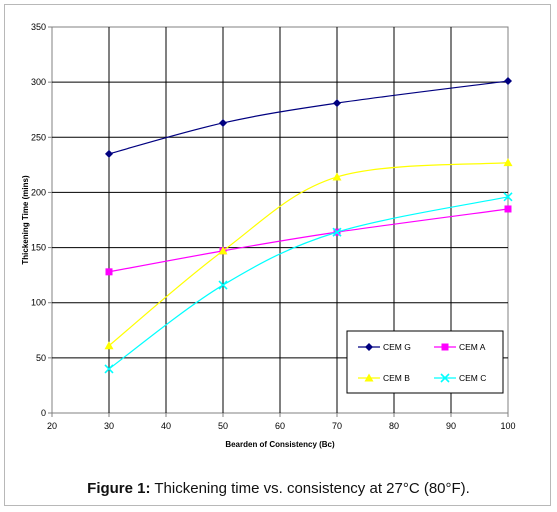 Image resolution: width=557 pixels, height=512 pixels. What do you see at coordinates (507, 426) in the screenshot?
I see `x-tick-label: 100` at bounding box center [507, 426].